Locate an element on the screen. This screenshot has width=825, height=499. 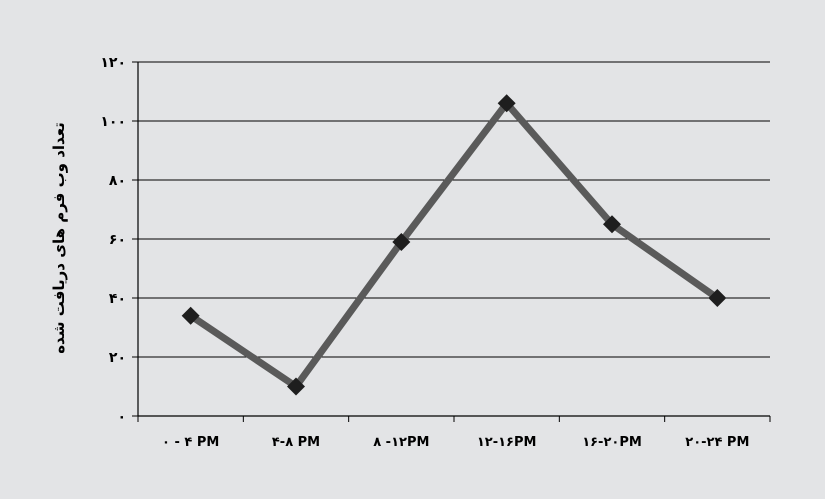
y-tick-label: ۱۲۰ is located at coordinates (113, 63).